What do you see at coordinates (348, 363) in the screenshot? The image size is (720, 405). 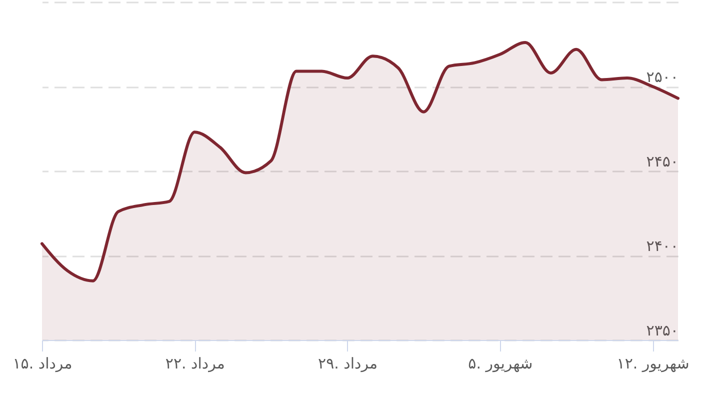 I see `x-tick-label: ۲۹. مرداد` at bounding box center [348, 363].